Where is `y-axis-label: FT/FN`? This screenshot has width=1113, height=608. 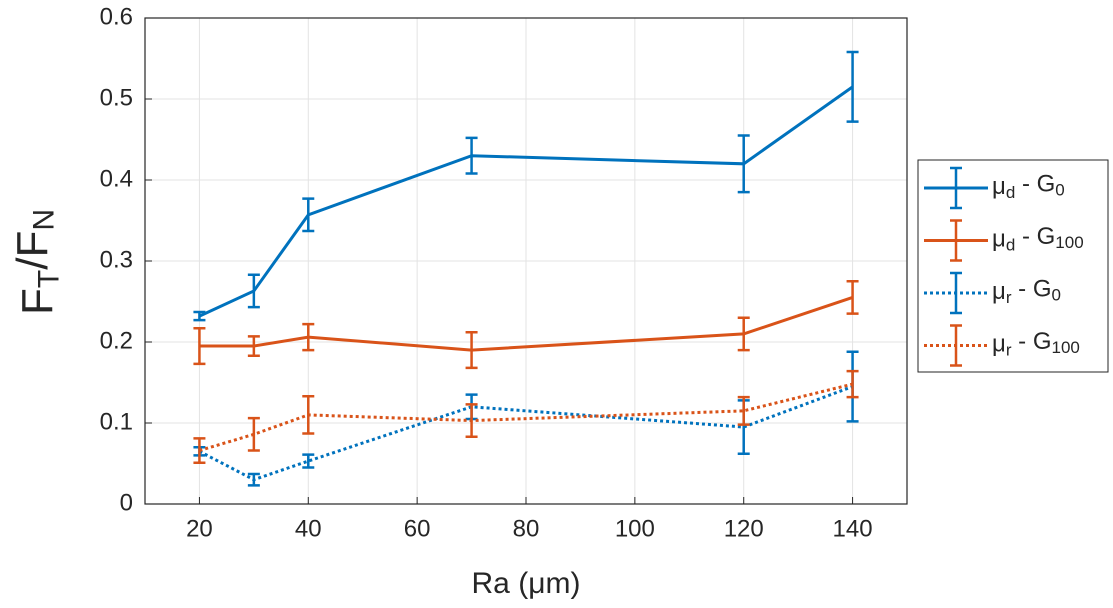 y-axis-label: FT/FN is located at coordinates (37, 262).